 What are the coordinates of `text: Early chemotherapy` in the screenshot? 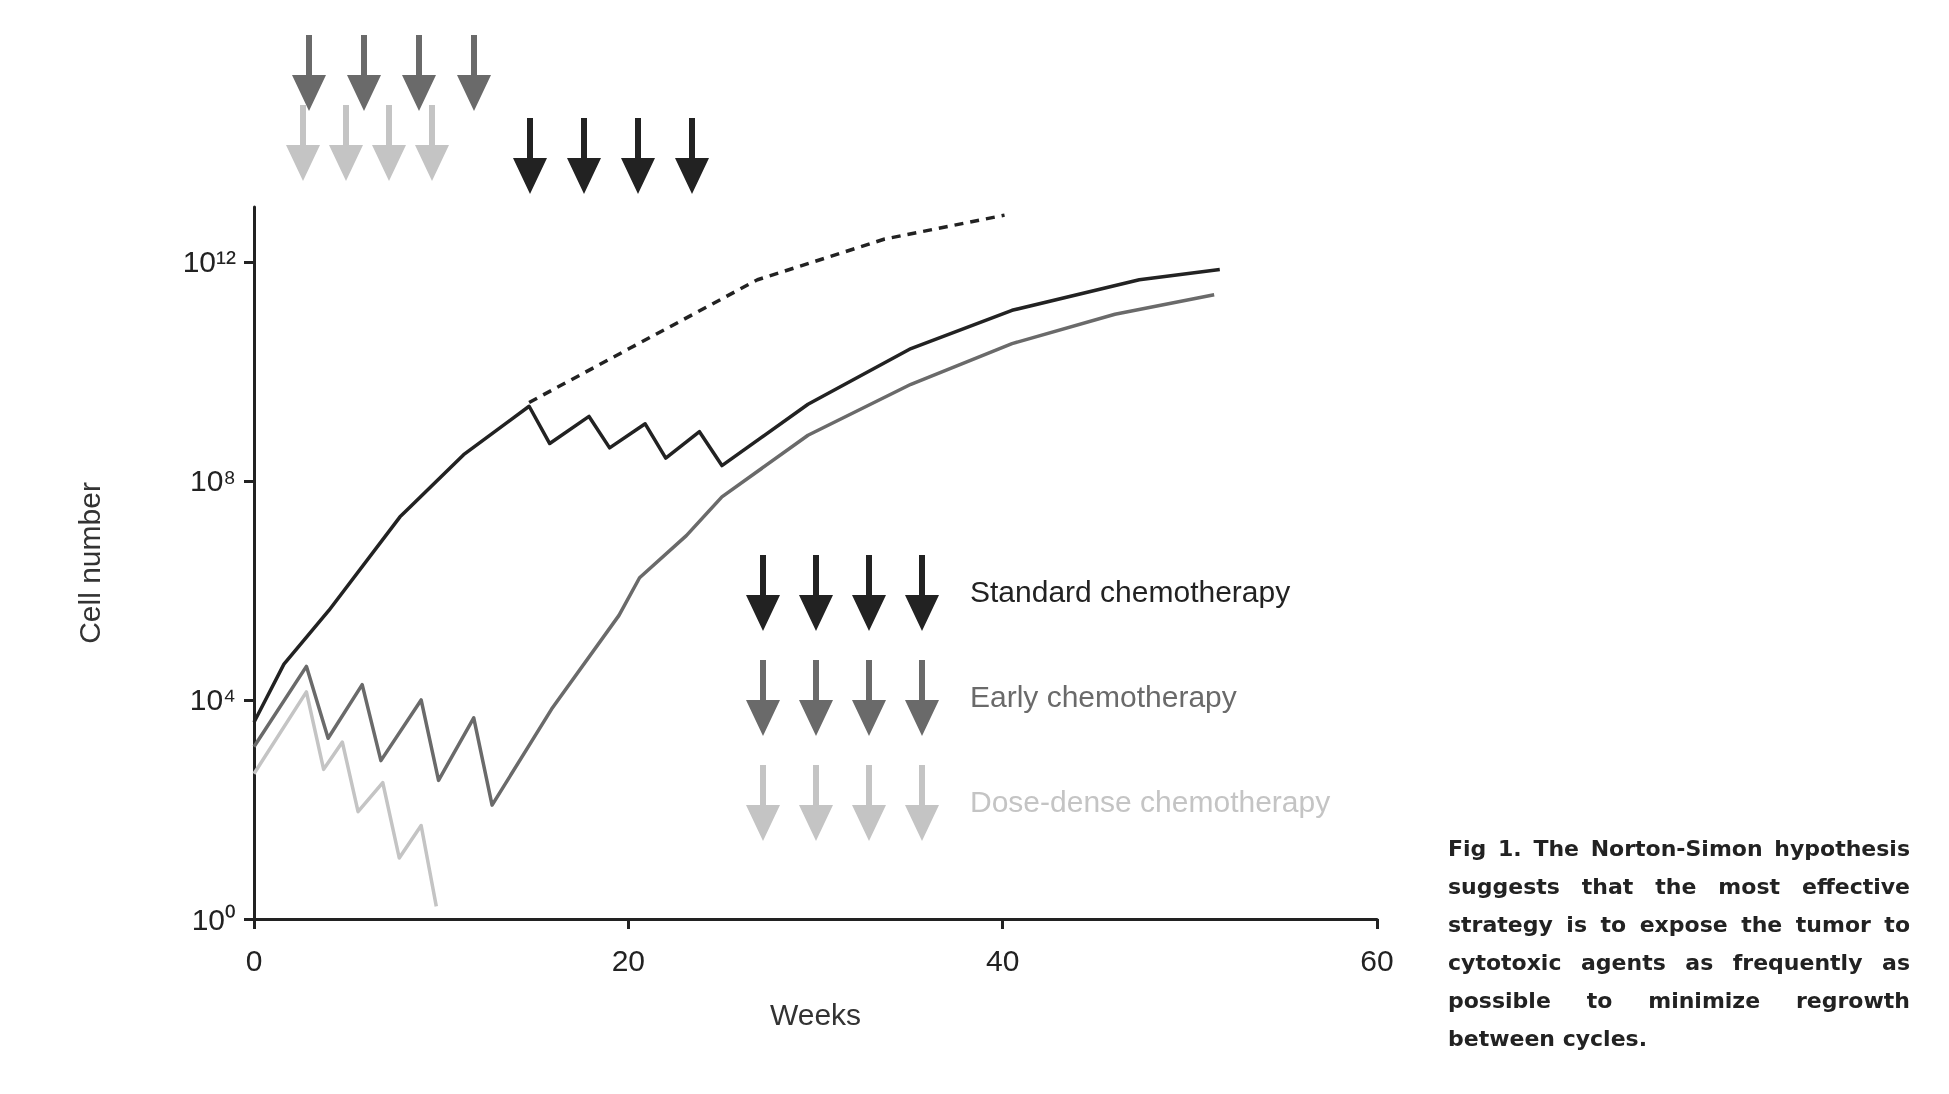 It's located at (1103, 697).